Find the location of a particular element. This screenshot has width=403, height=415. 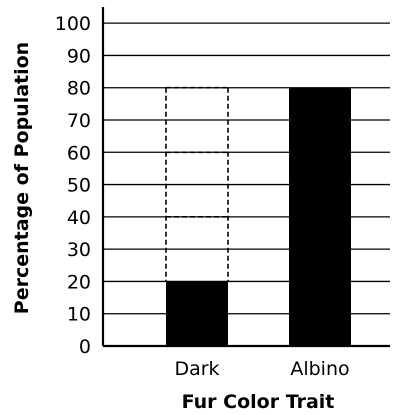

y-tick-label: 90 is located at coordinates (79, 56).